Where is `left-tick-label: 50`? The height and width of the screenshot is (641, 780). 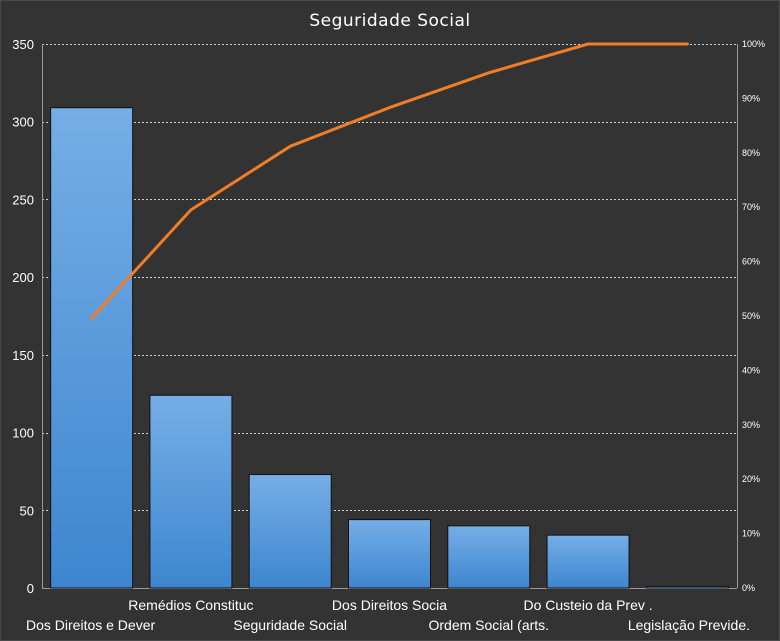
left-tick-label: 50 is located at coordinates (27, 510).